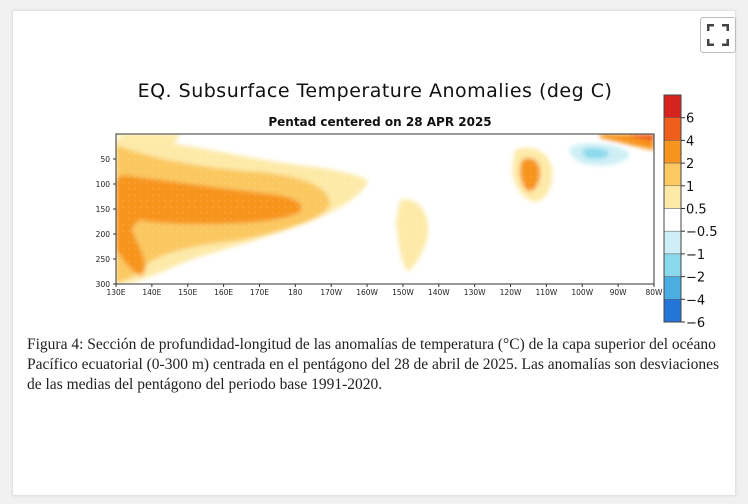 The image size is (748, 504). What do you see at coordinates (439, 292) in the screenshot?
I see `x-tick-label: 140W` at bounding box center [439, 292].